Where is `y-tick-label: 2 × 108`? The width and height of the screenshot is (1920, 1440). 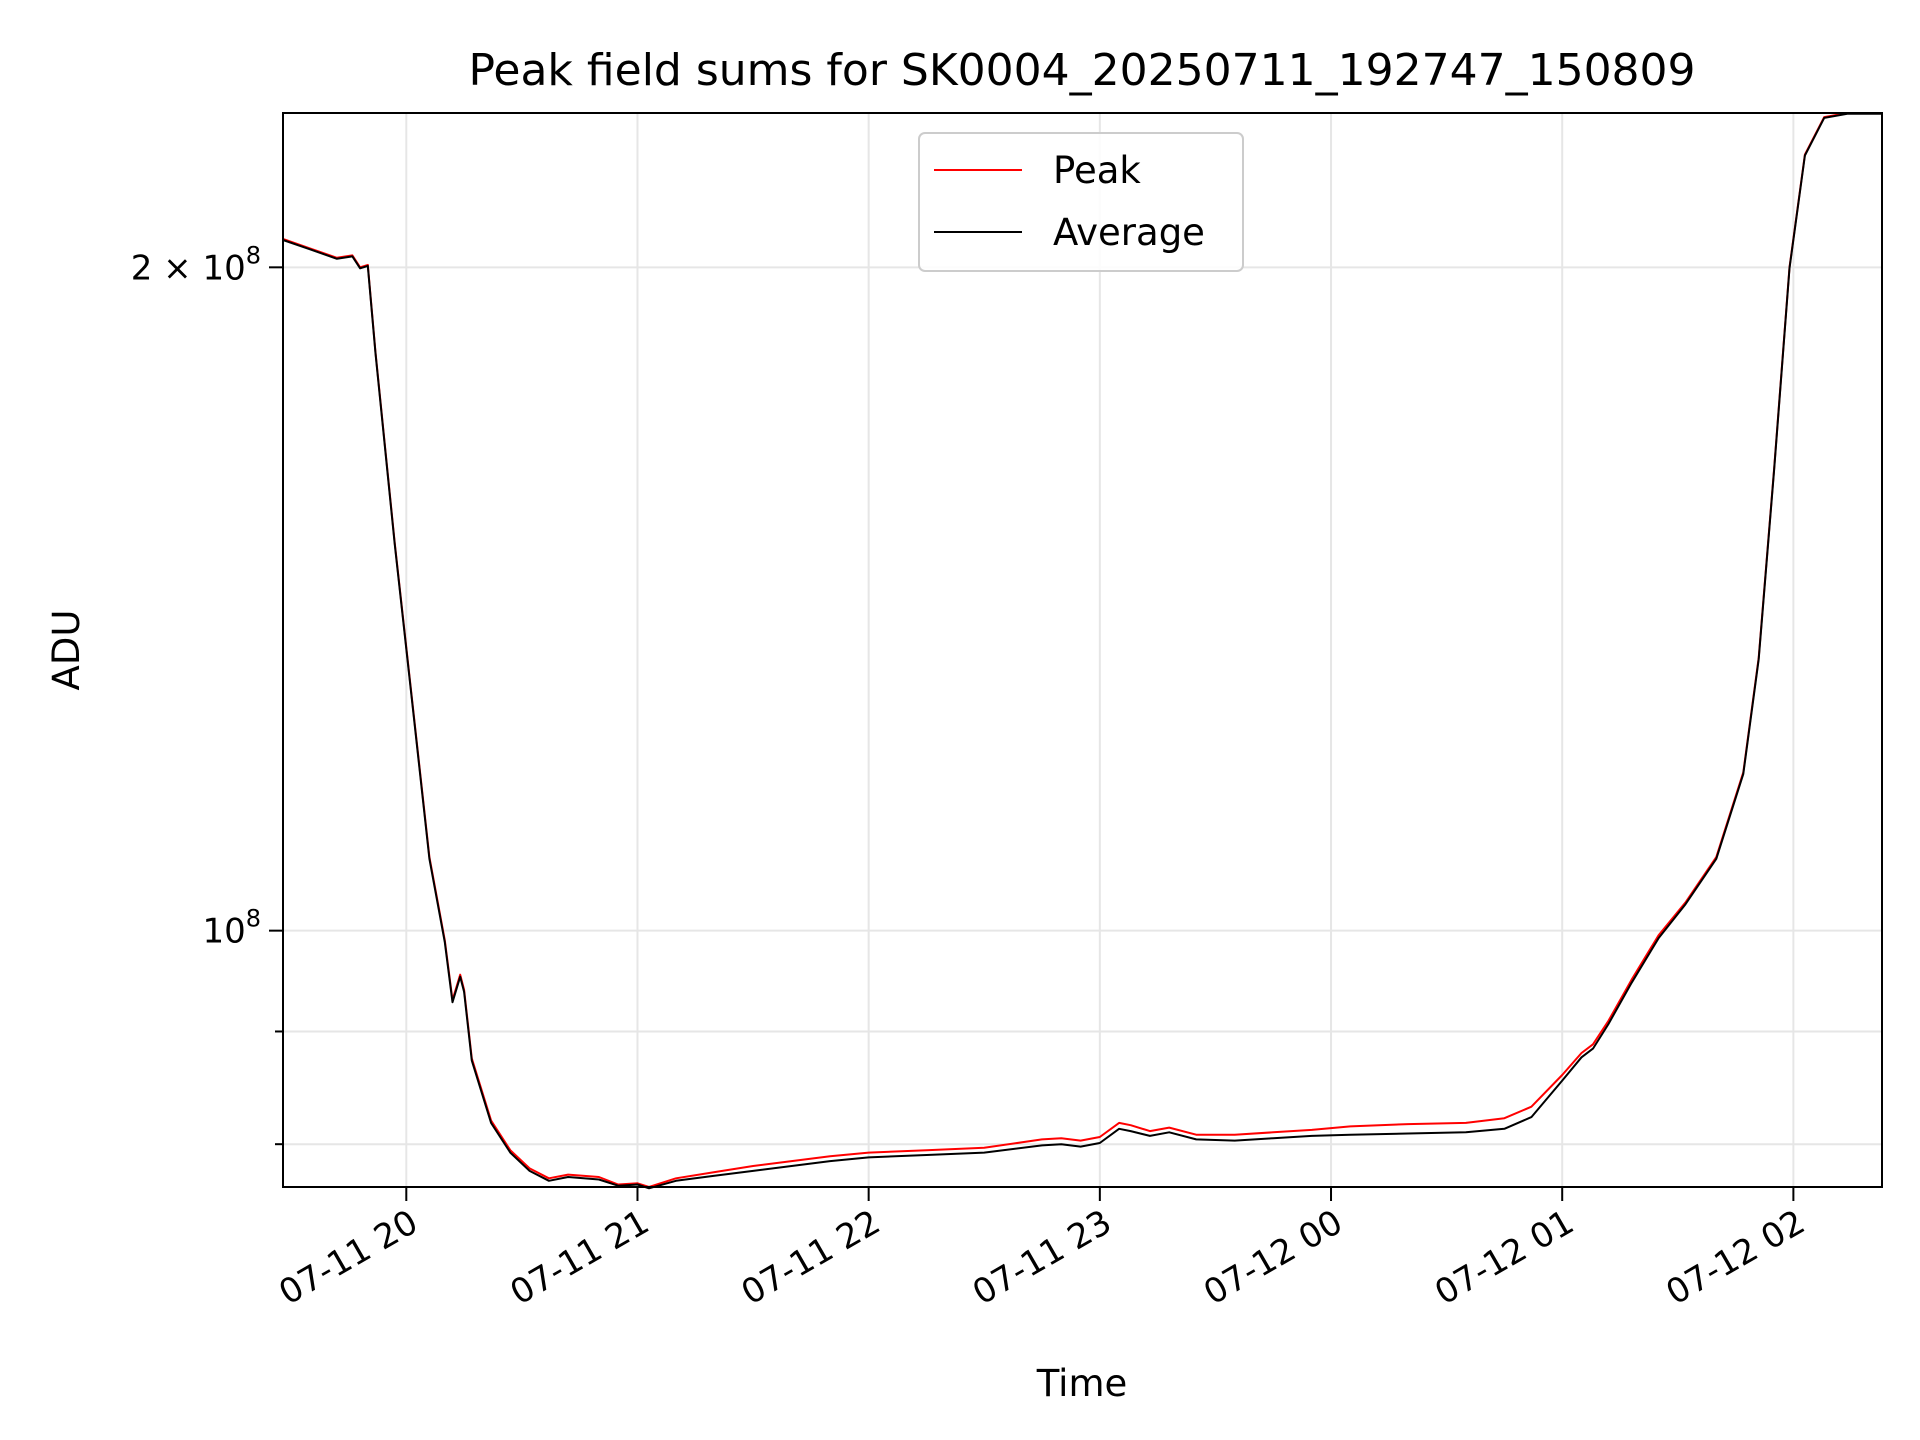
y-tick-label: 2 × 108 is located at coordinates (196, 264).